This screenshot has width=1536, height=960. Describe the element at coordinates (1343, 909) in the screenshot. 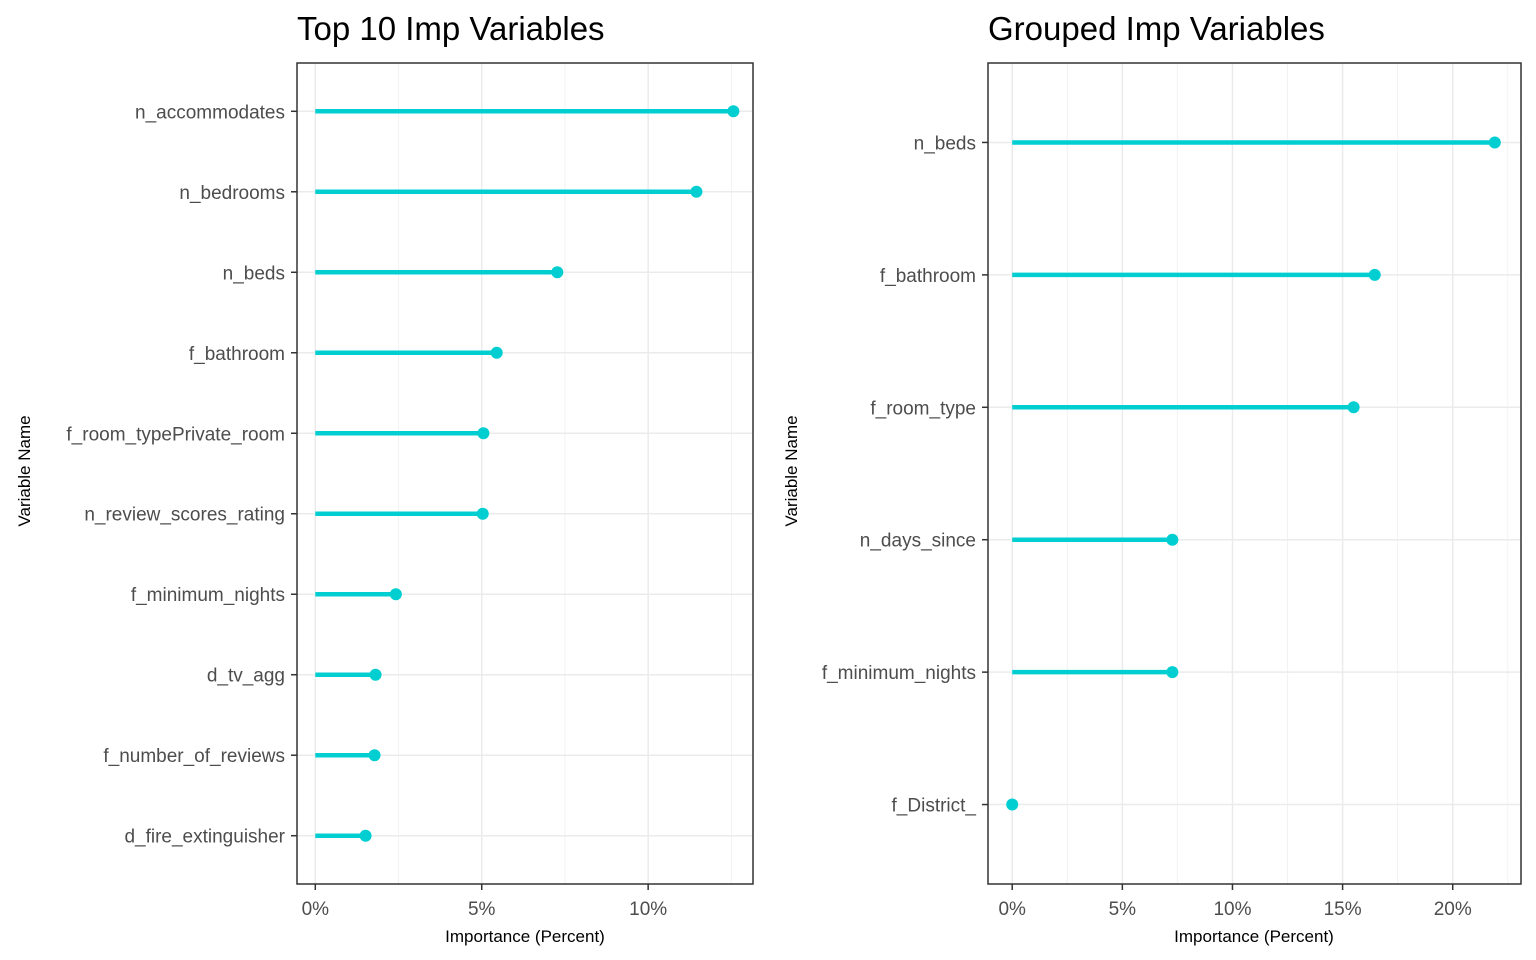

I see `panel-grouped-x-tick-label: 15%` at that location.